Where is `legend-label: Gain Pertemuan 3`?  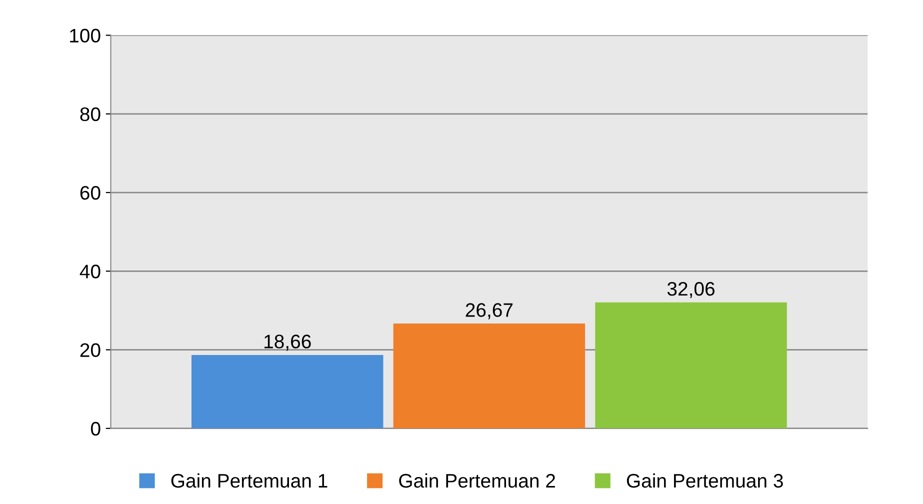
legend-label: Gain Pertemuan 3 is located at coordinates (704, 480).